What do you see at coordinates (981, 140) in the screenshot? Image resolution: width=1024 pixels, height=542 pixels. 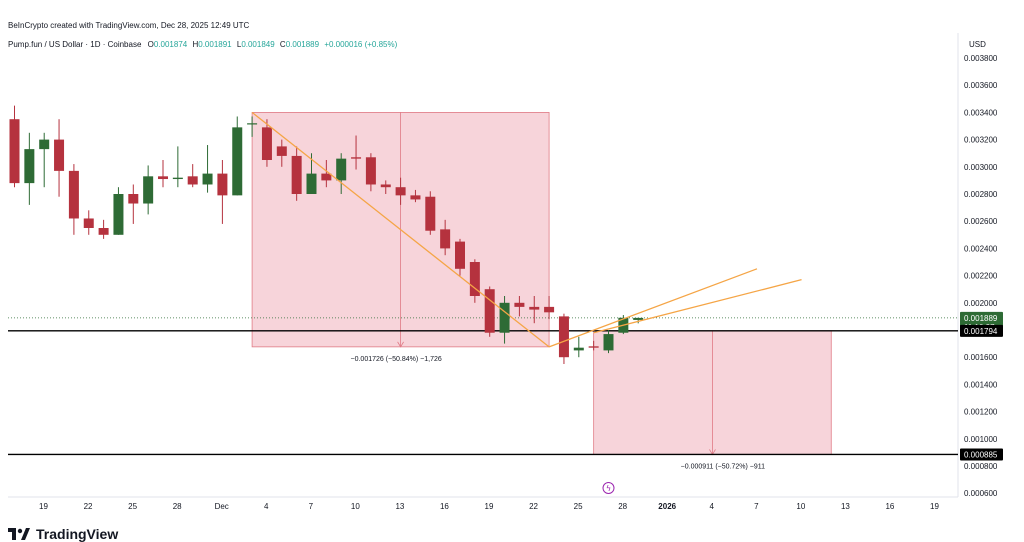 I see `y-tick-label: 0.003200` at bounding box center [981, 140].